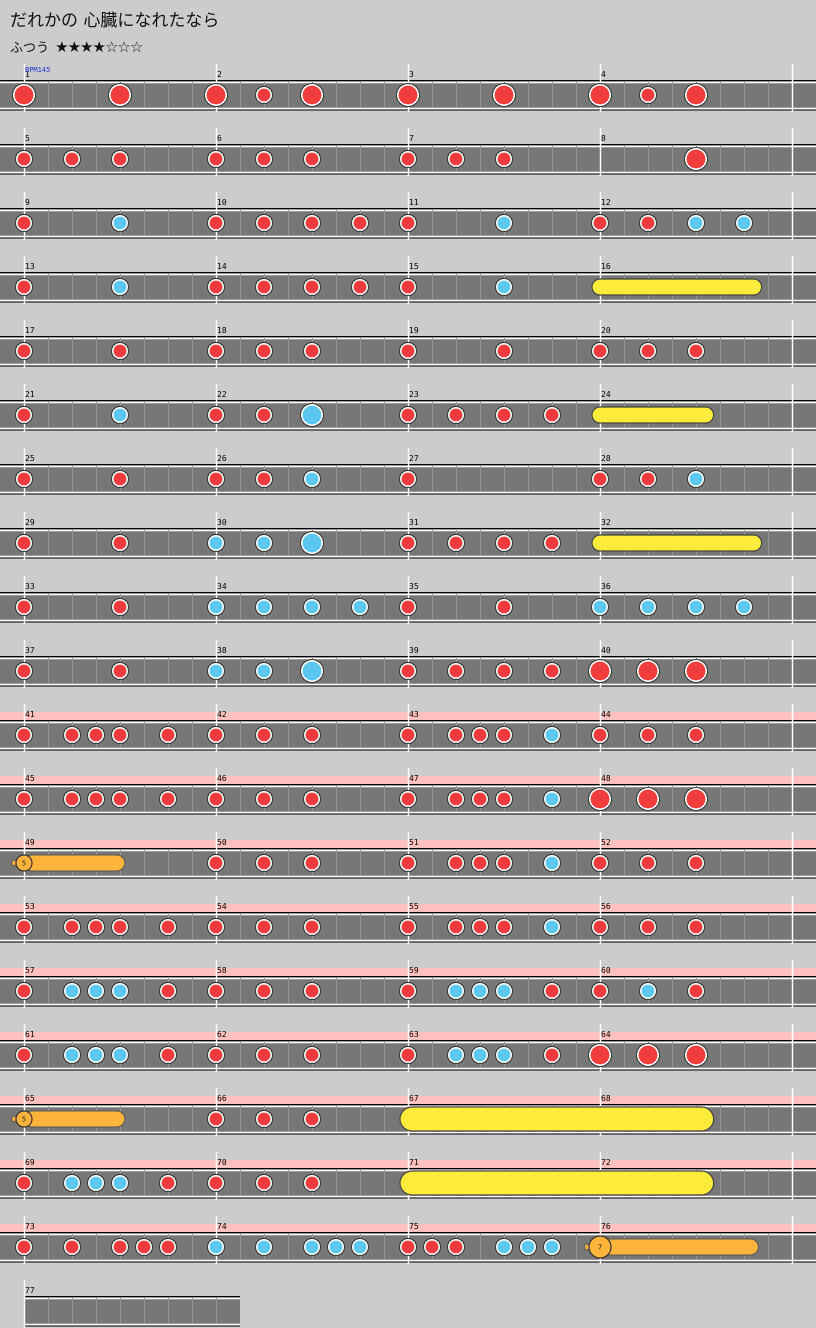 The image size is (816, 1328). I want to click on measure-number: 31, so click(414, 522).